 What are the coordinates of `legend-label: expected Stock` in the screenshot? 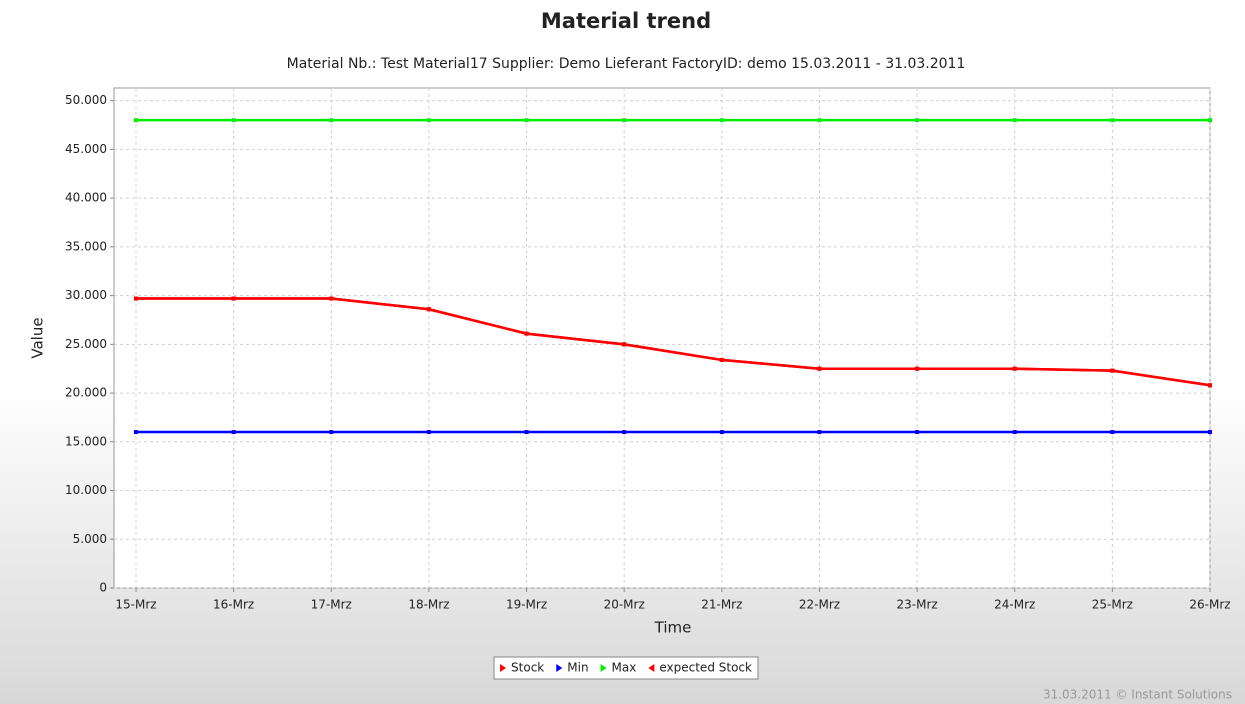 It's located at (705, 668).